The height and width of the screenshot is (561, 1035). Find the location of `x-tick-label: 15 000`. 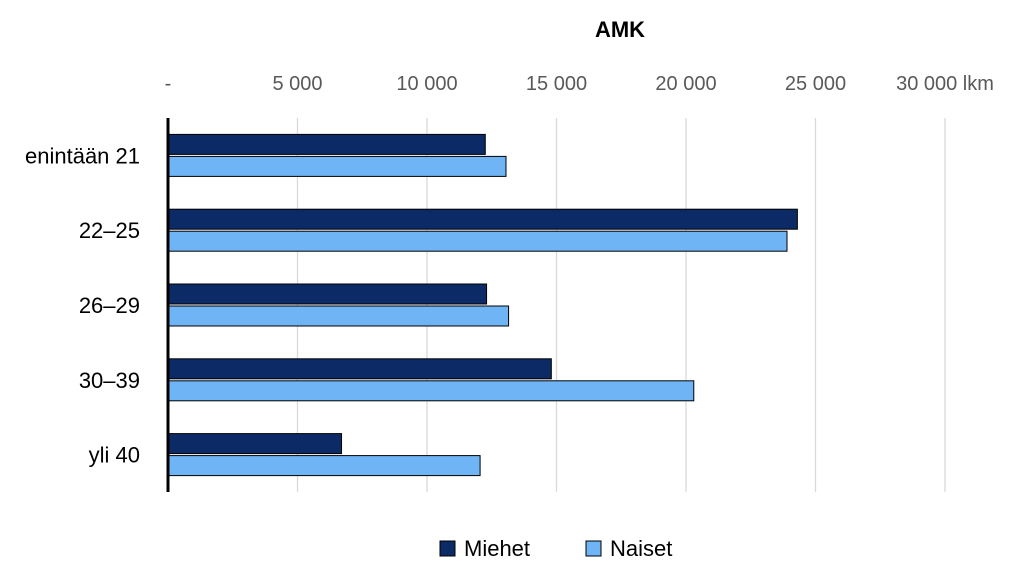

x-tick-label: 15 000 is located at coordinates (556, 84).